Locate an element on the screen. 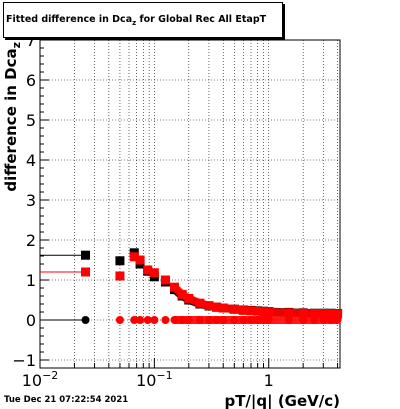 The image size is (400, 409). y-tick-label: 6 is located at coordinates (31, 80).